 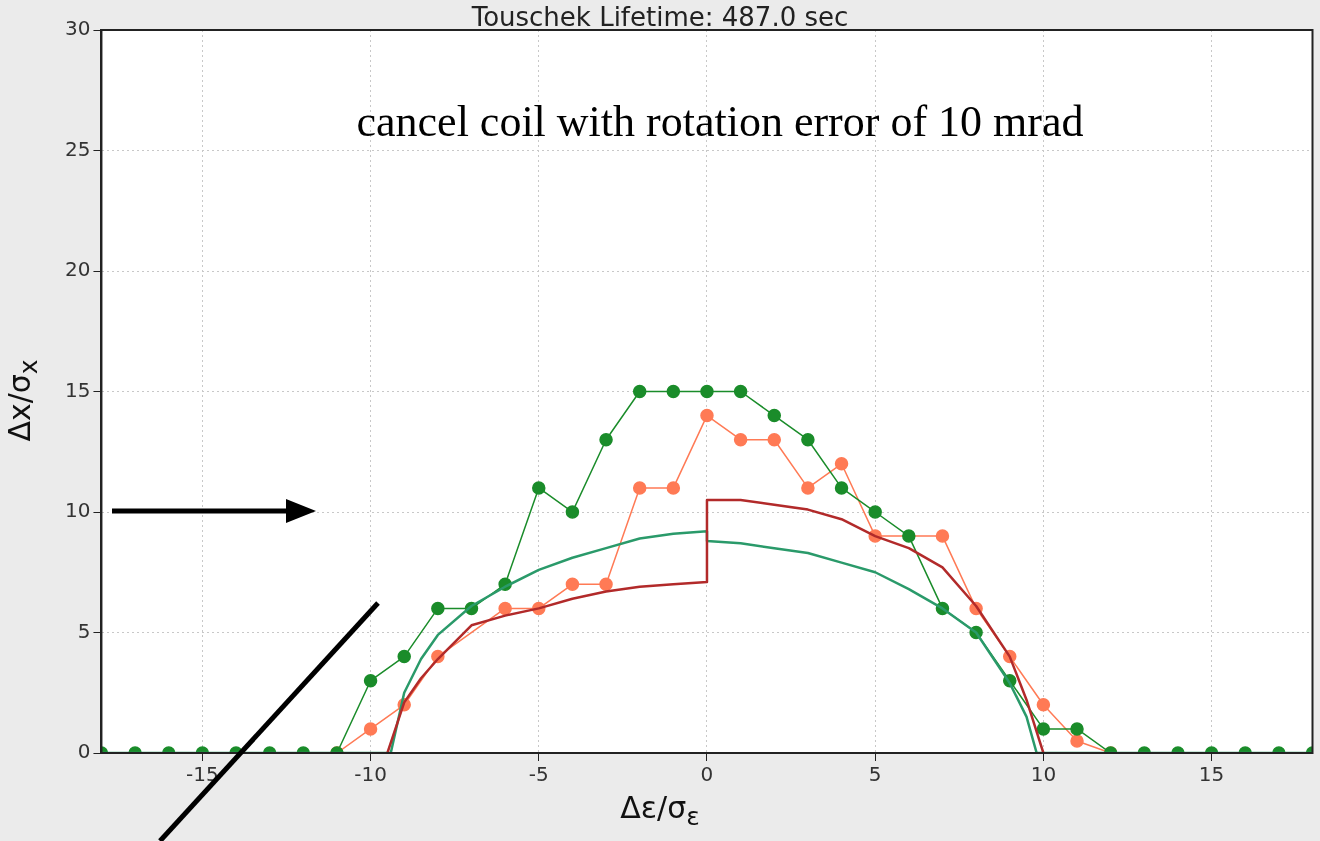 What do you see at coordinates (538, 774) in the screenshot?
I see `x-tick-label: -5` at bounding box center [538, 774].